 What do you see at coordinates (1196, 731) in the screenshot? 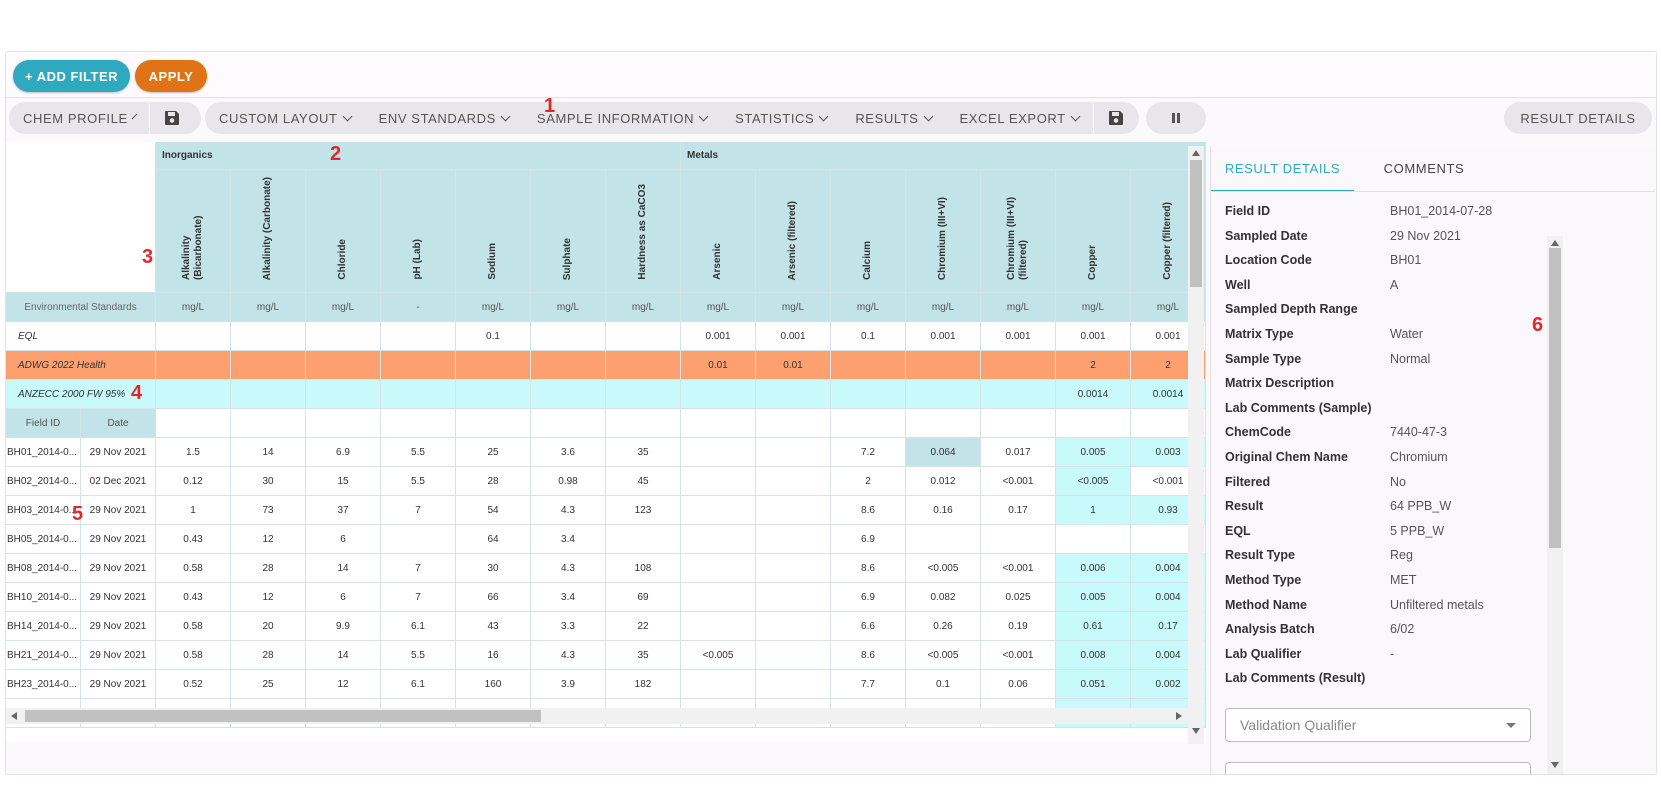
I see `scroll-down-icon` at bounding box center [1196, 731].